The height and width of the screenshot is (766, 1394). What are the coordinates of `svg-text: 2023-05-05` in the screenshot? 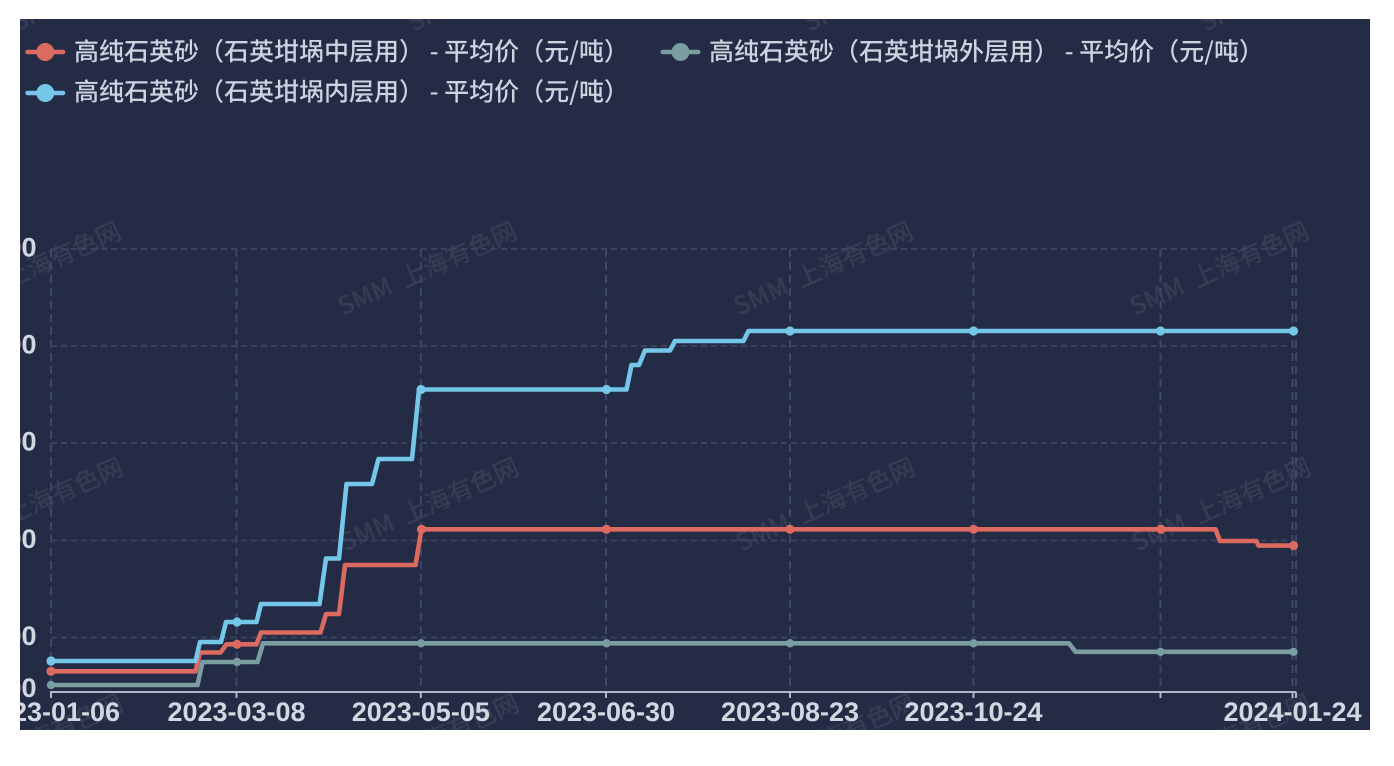 It's located at (421, 712).